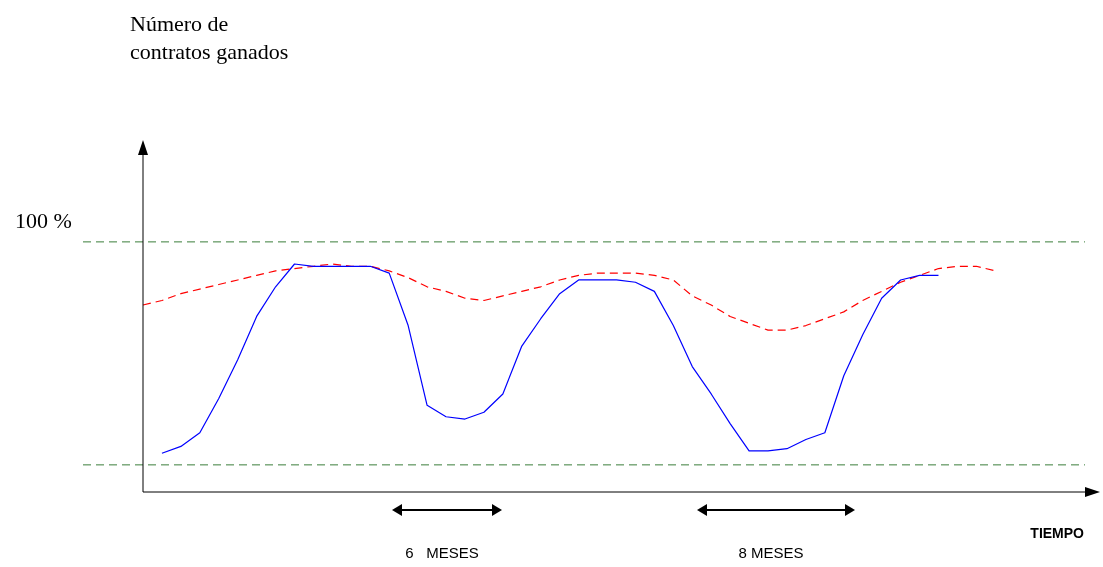 The height and width of the screenshot is (567, 1103). What do you see at coordinates (210, 38) in the screenshot?
I see `text: Número de contratos ganados` at bounding box center [210, 38].